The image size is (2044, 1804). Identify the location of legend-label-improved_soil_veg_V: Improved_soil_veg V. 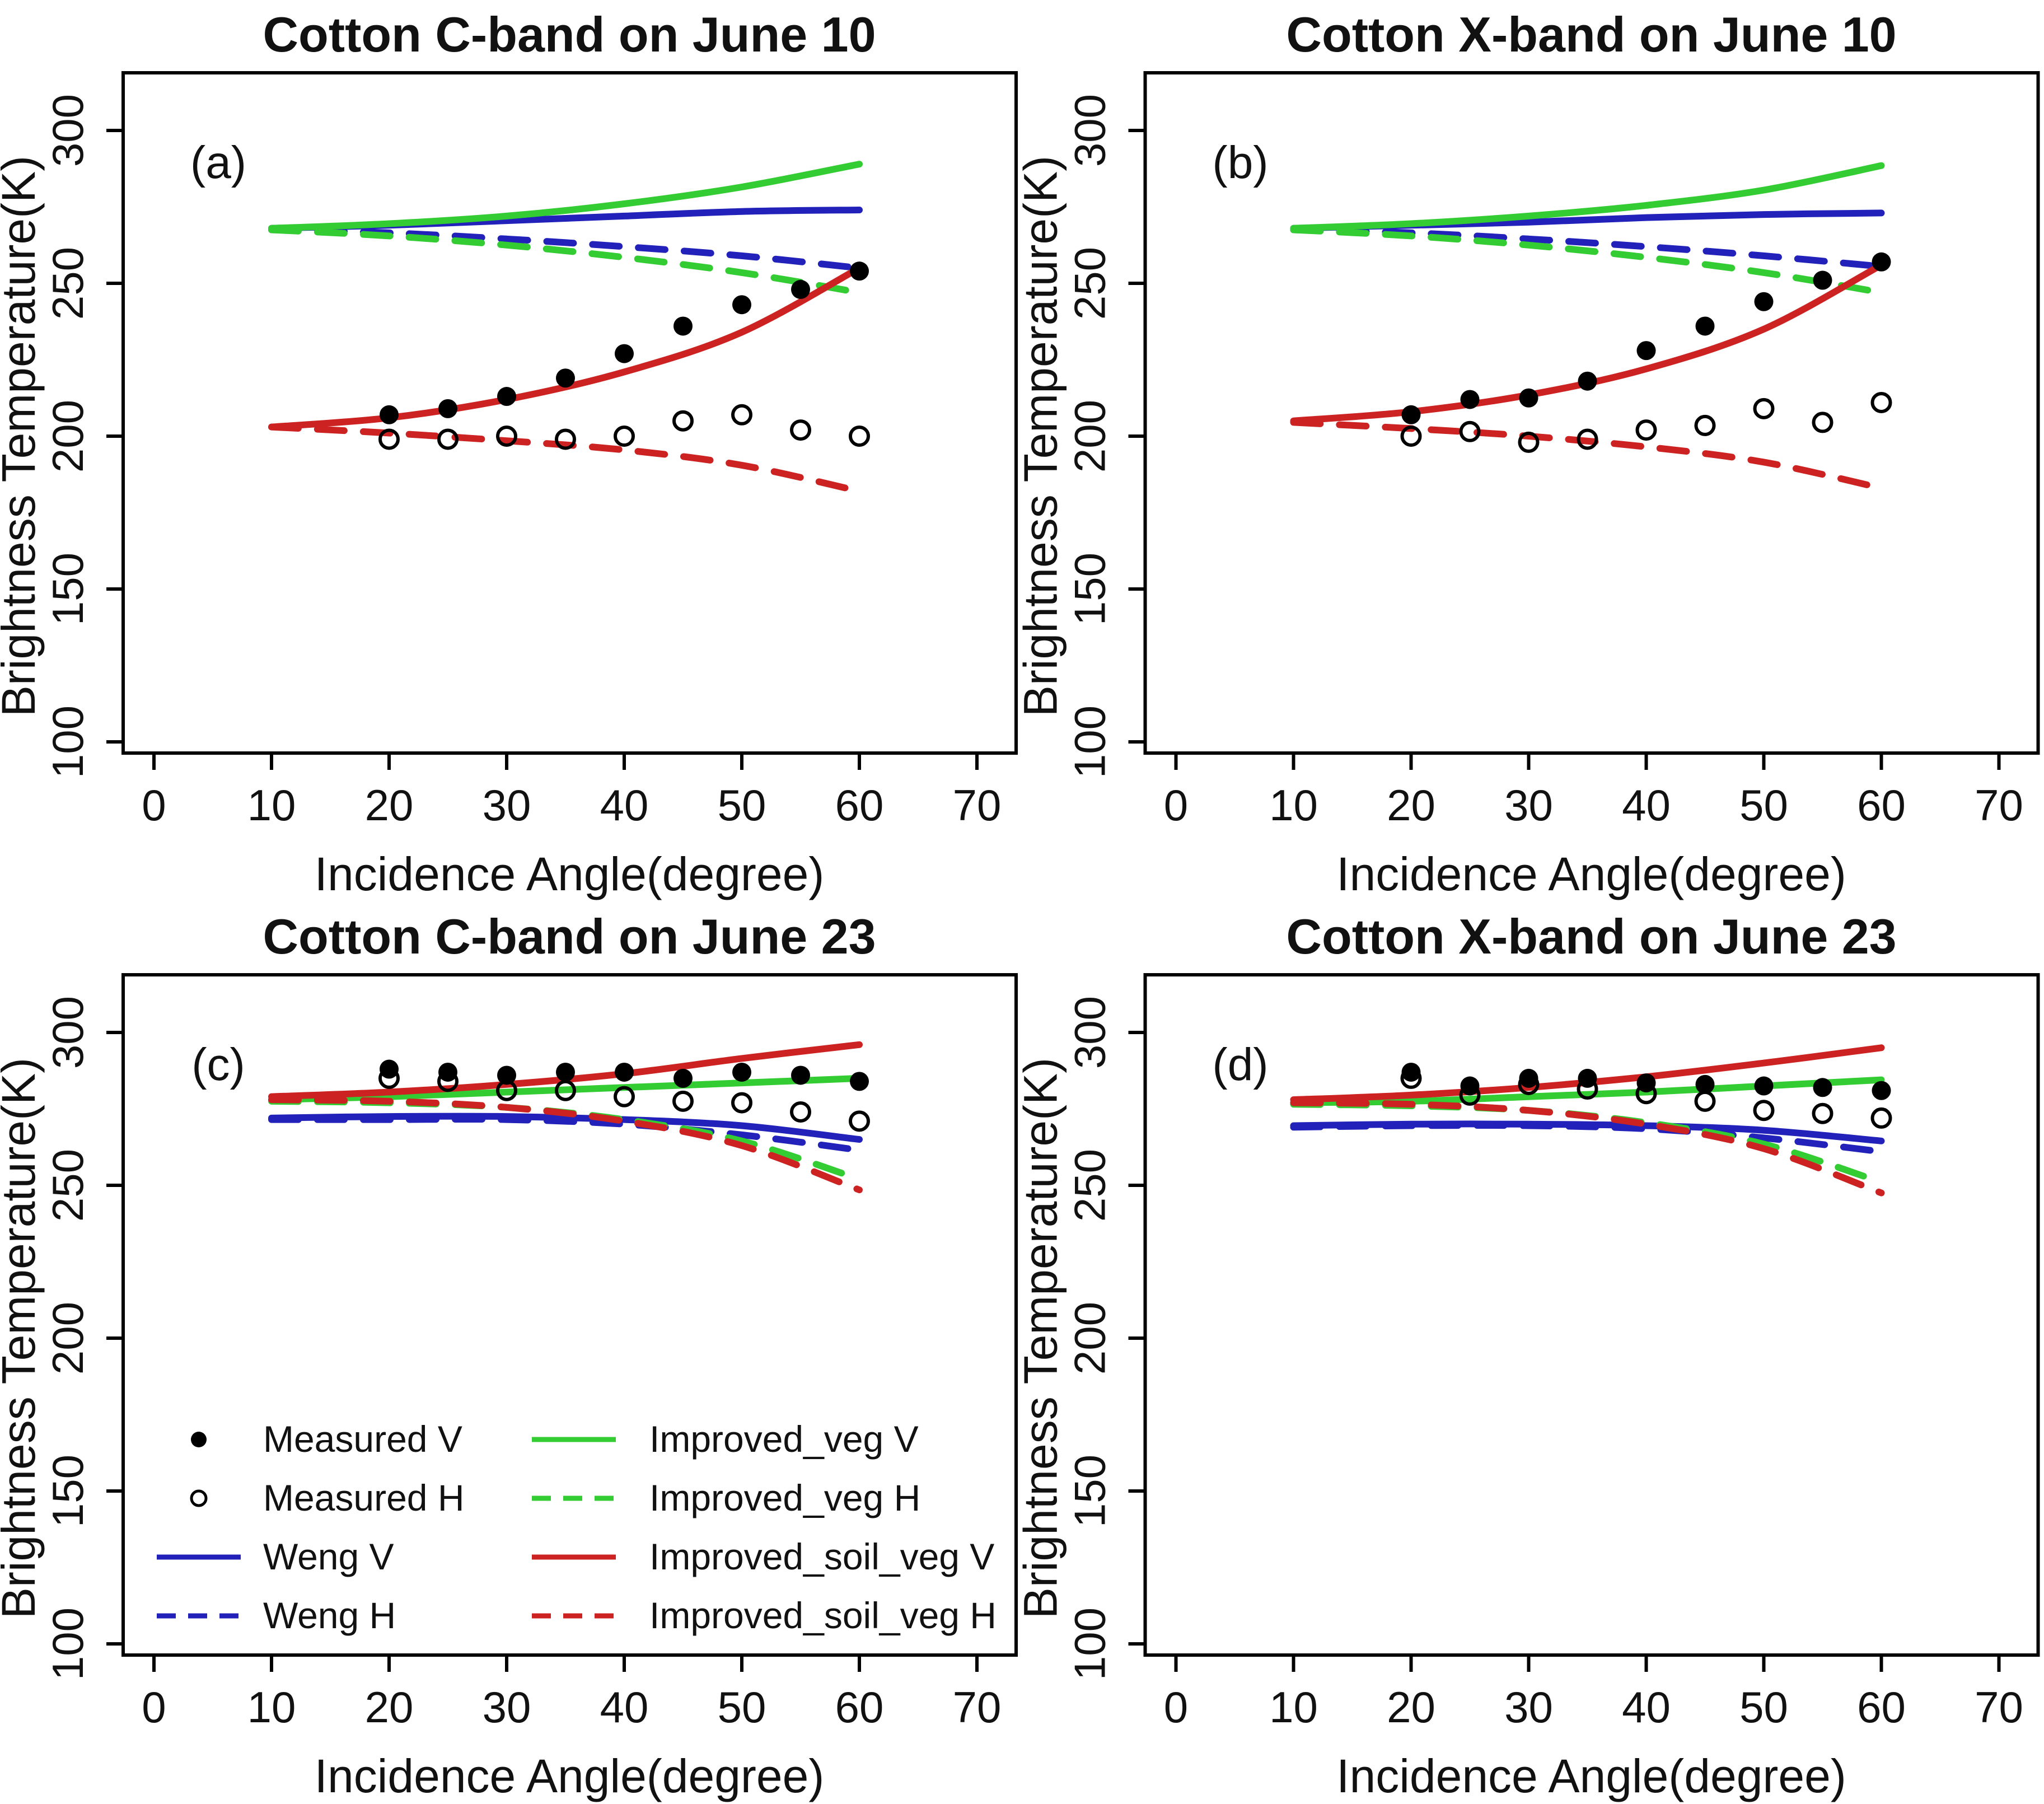
(821, 1556).